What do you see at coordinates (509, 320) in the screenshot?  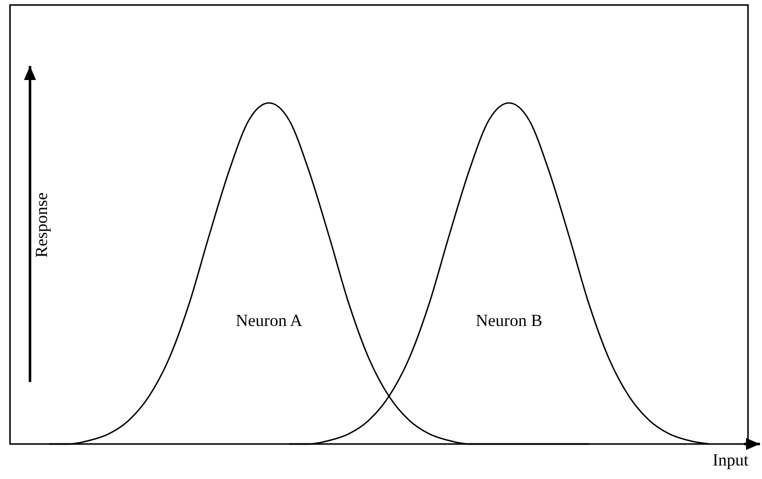 I see `text: Neuron B` at bounding box center [509, 320].